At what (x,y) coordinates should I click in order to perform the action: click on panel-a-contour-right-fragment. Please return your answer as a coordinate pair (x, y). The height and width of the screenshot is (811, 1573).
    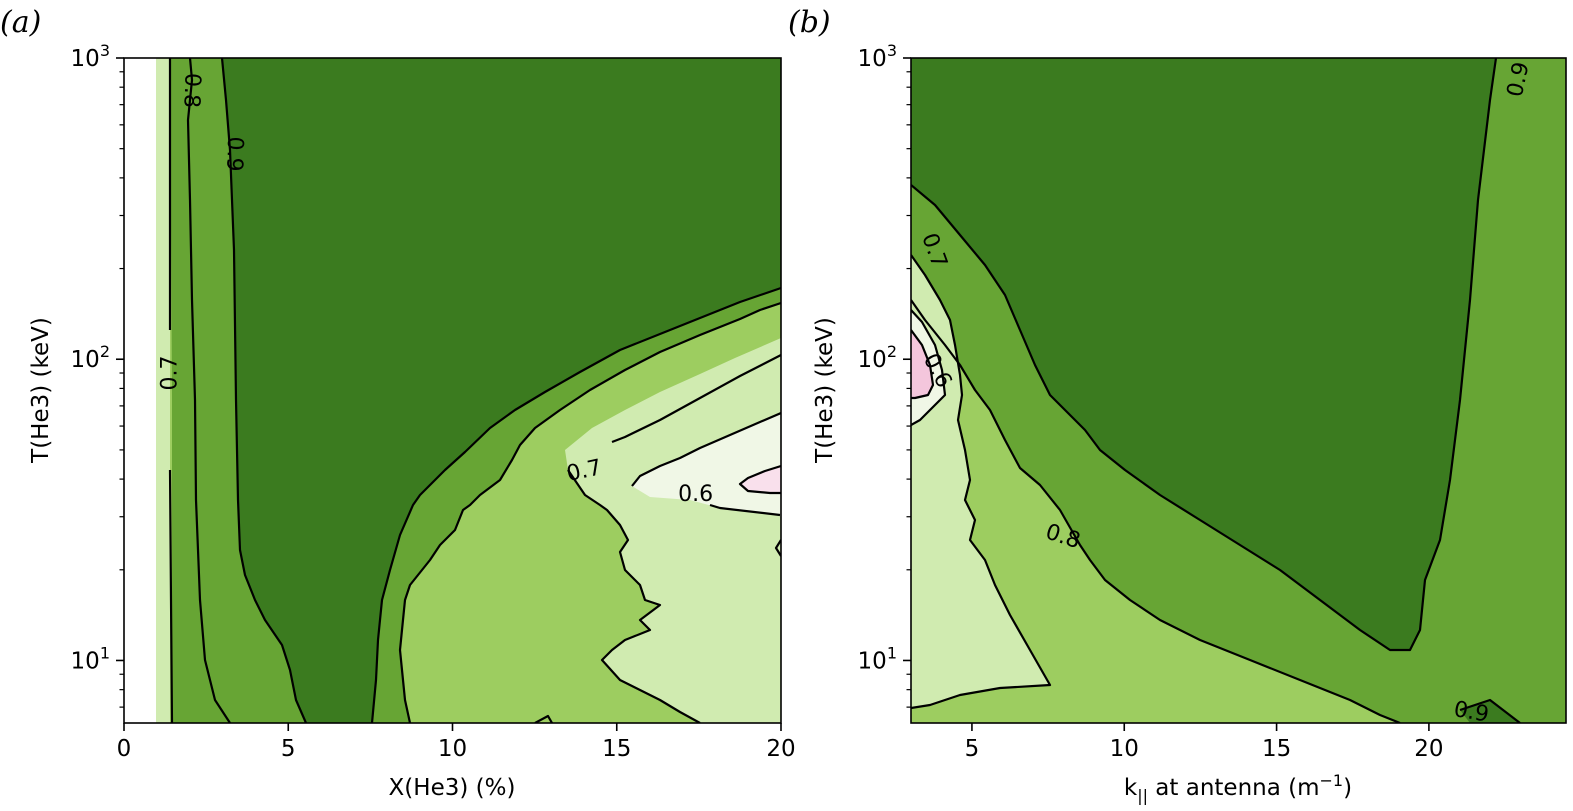
    Looking at the image, I should click on (777, 548).